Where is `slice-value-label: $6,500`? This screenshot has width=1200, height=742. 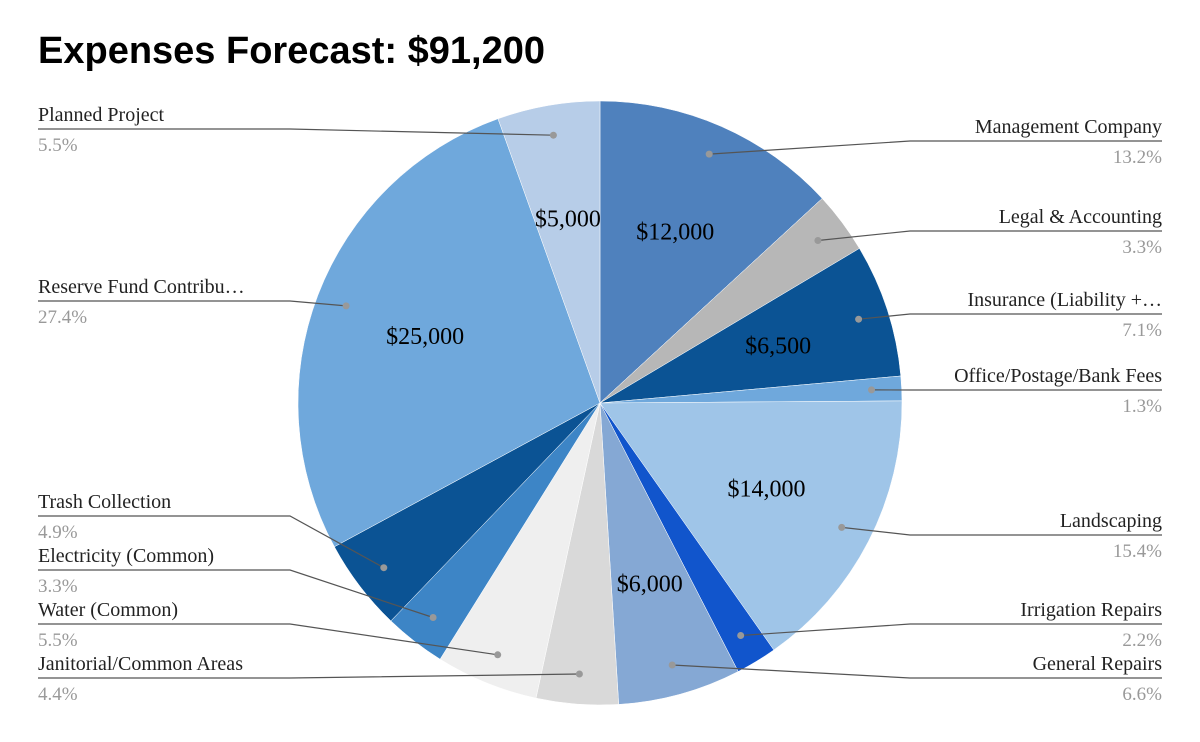 slice-value-label: $6,500 is located at coordinates (778, 346).